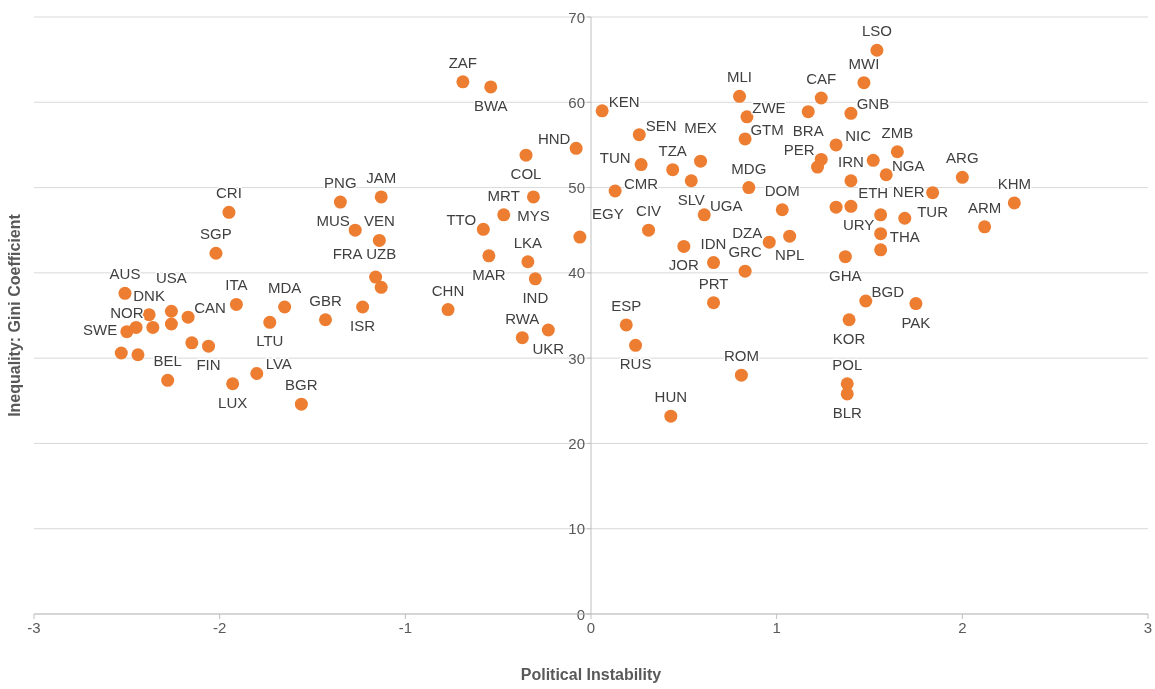  I want to click on annotation: BRA, so click(808, 130).